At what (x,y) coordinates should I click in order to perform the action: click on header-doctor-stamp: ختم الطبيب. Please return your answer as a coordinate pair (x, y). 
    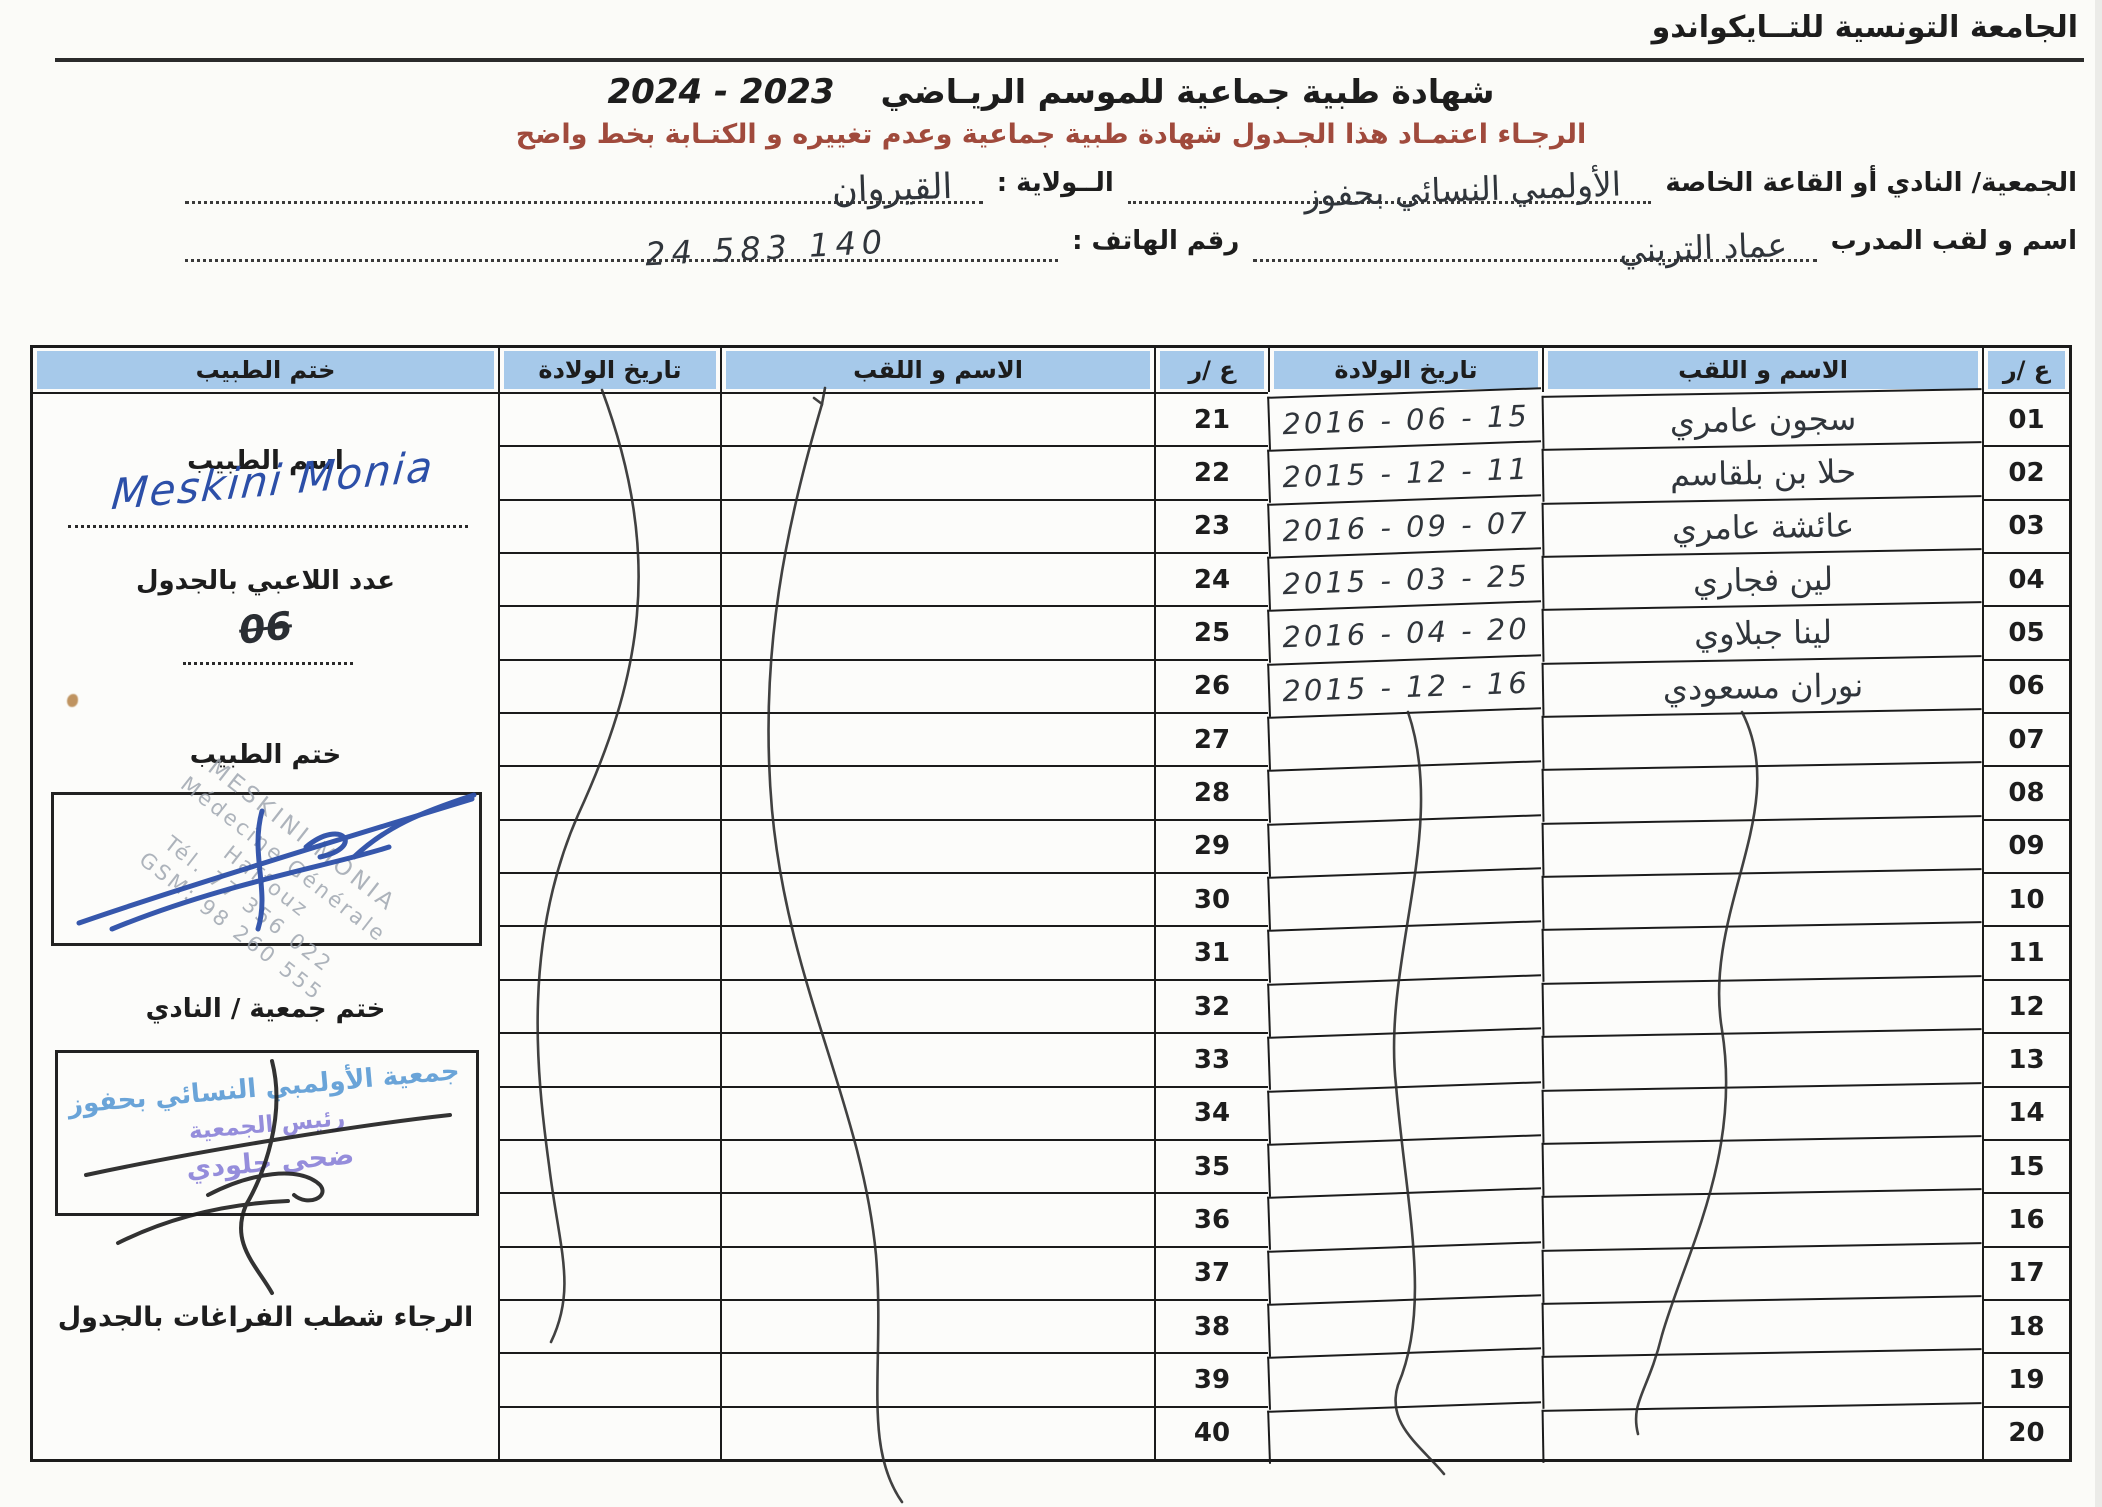
    Looking at the image, I should click on (265, 370).